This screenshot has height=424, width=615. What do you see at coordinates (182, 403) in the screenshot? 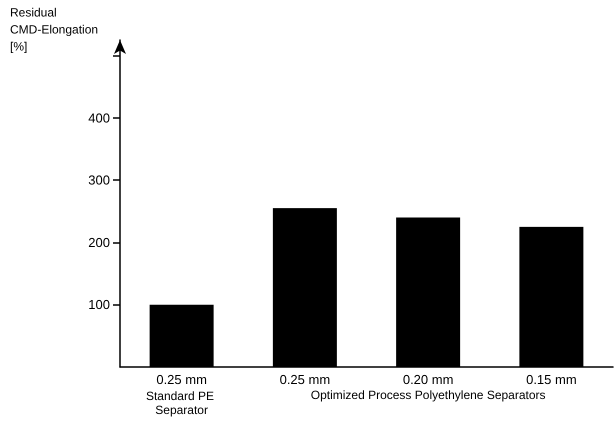
I see `text: Standard PE Separator` at bounding box center [182, 403].